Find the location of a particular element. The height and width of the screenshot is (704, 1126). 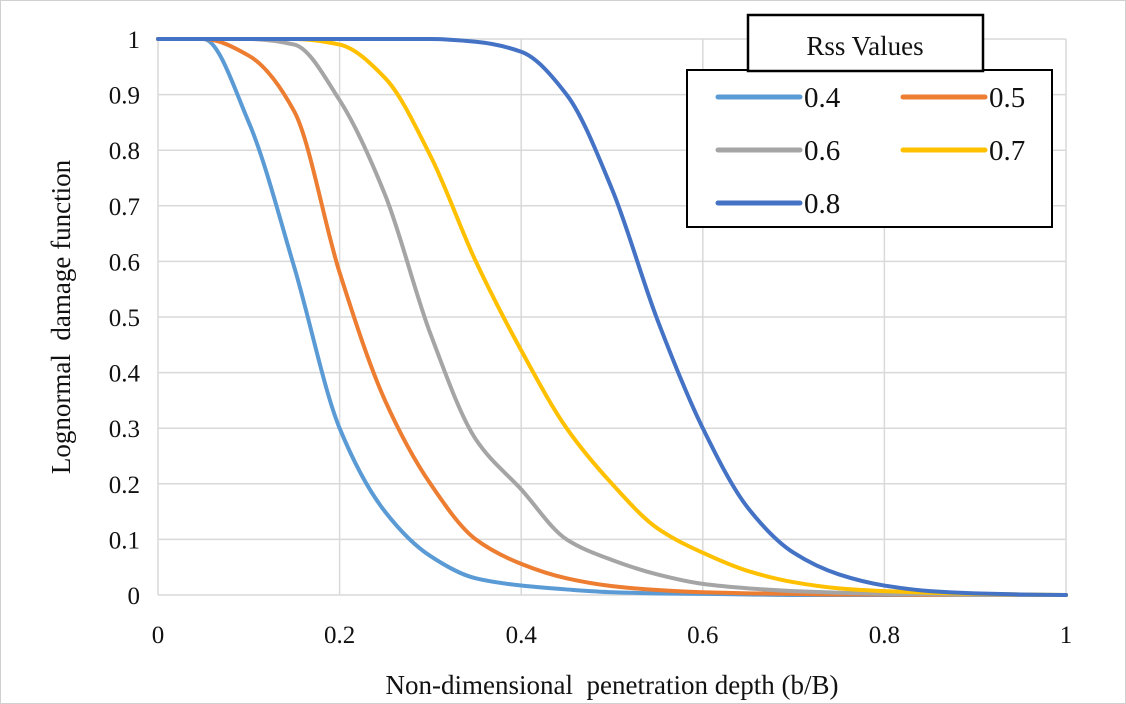

x-tick-label: 0.4 is located at coordinates (522, 635).